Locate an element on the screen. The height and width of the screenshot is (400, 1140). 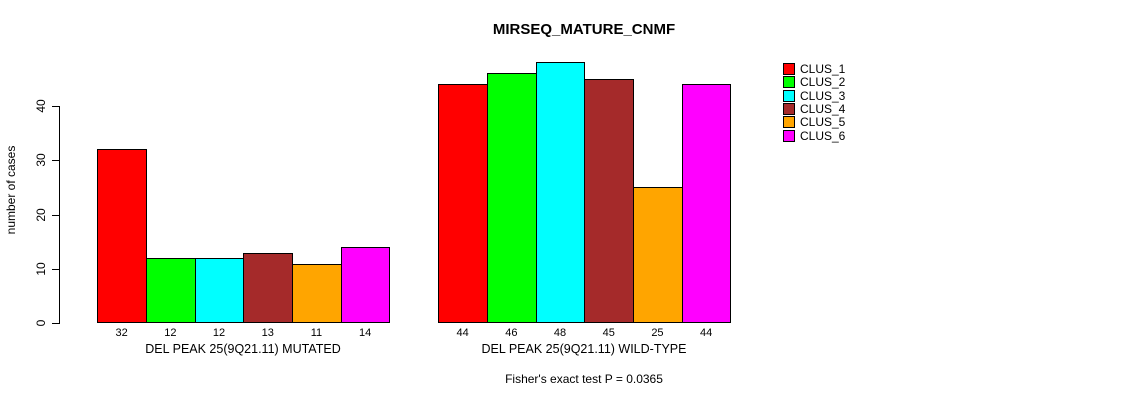
fisher-test-annotation: Fisher's exact test P = 0.0365 is located at coordinates (584, 379).